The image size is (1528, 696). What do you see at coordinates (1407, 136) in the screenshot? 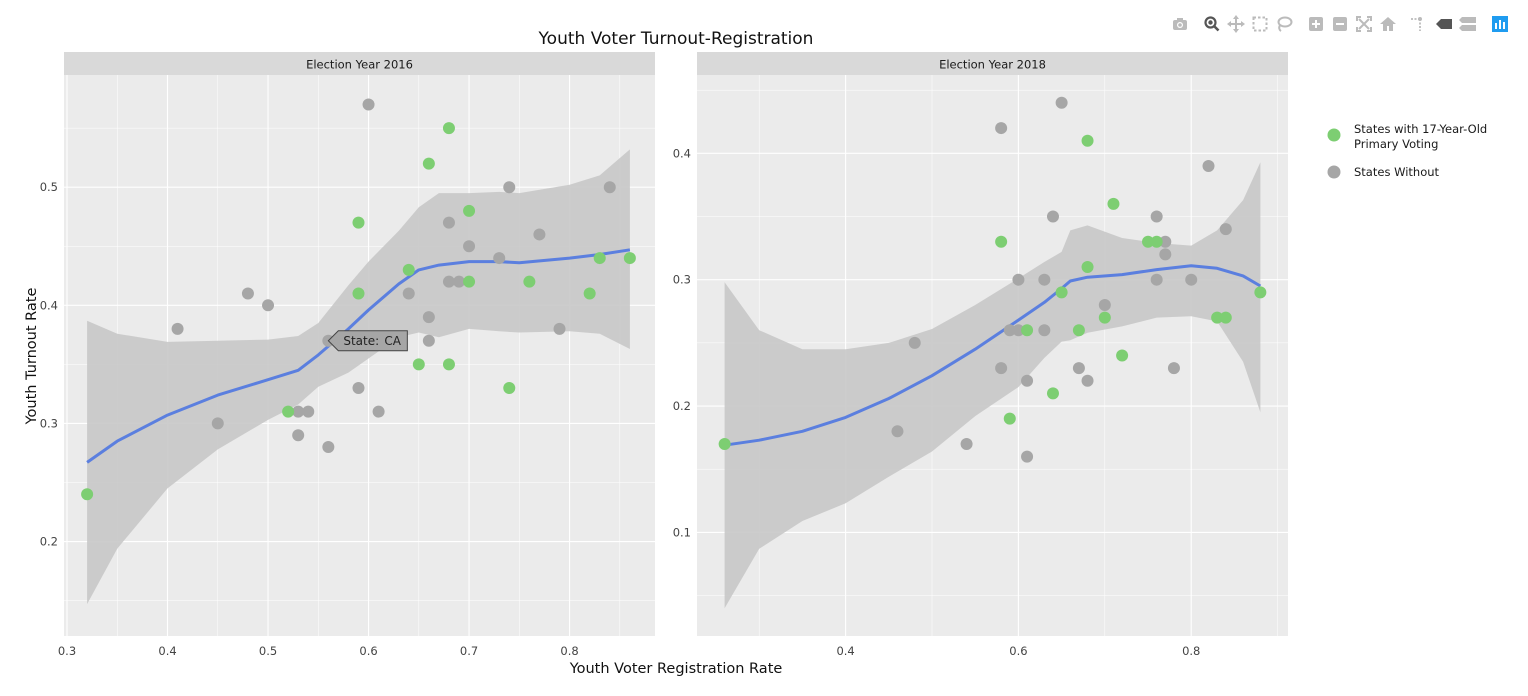
I see `legend-item-with: States with 17-Year-Old Primary Voting` at bounding box center [1407, 136].